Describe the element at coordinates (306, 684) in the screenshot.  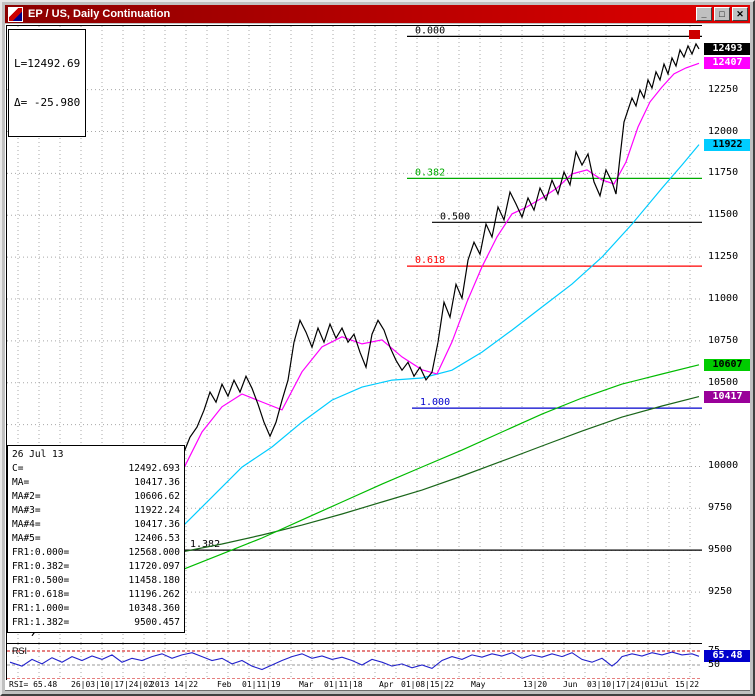
I see `date-label: Mar` at that location.